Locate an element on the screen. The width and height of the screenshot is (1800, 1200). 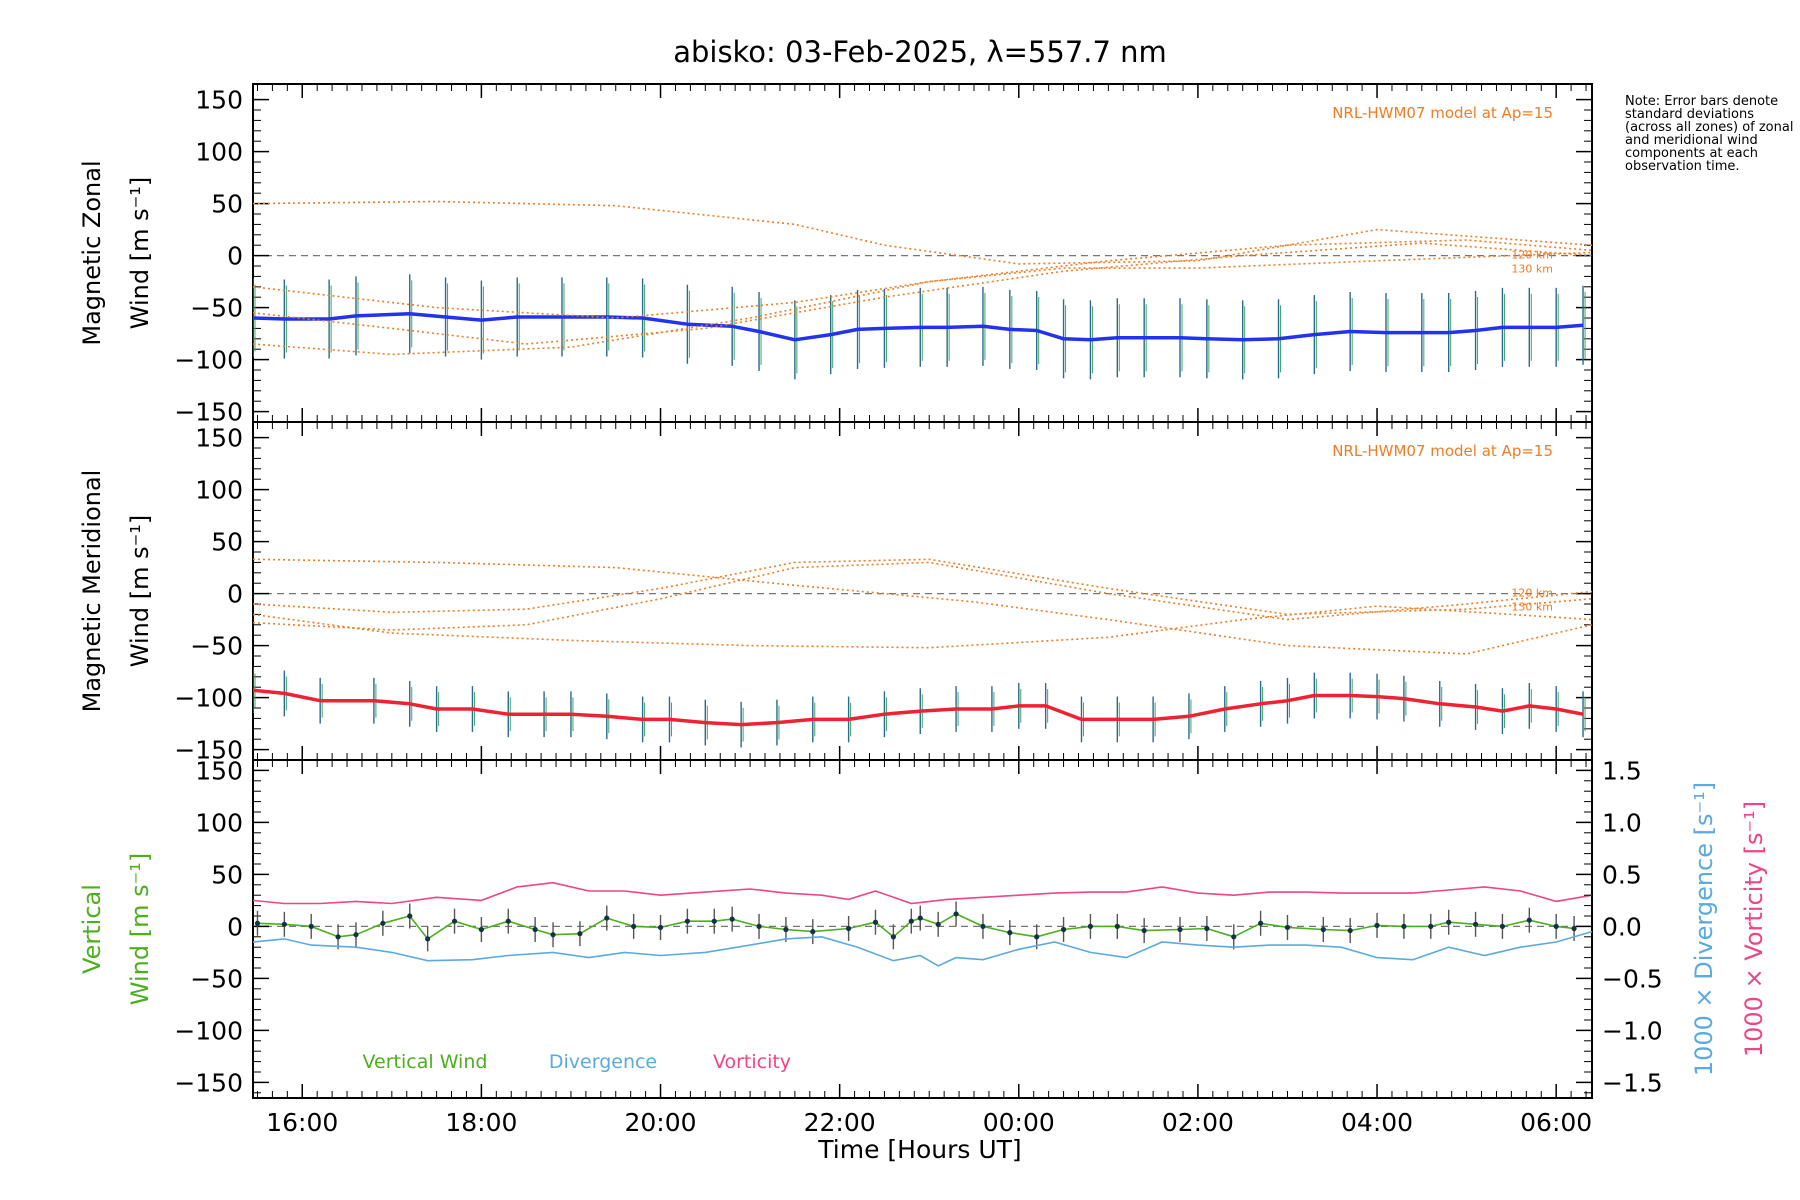
xtick-label: 18:00 is located at coordinates (481, 1122).